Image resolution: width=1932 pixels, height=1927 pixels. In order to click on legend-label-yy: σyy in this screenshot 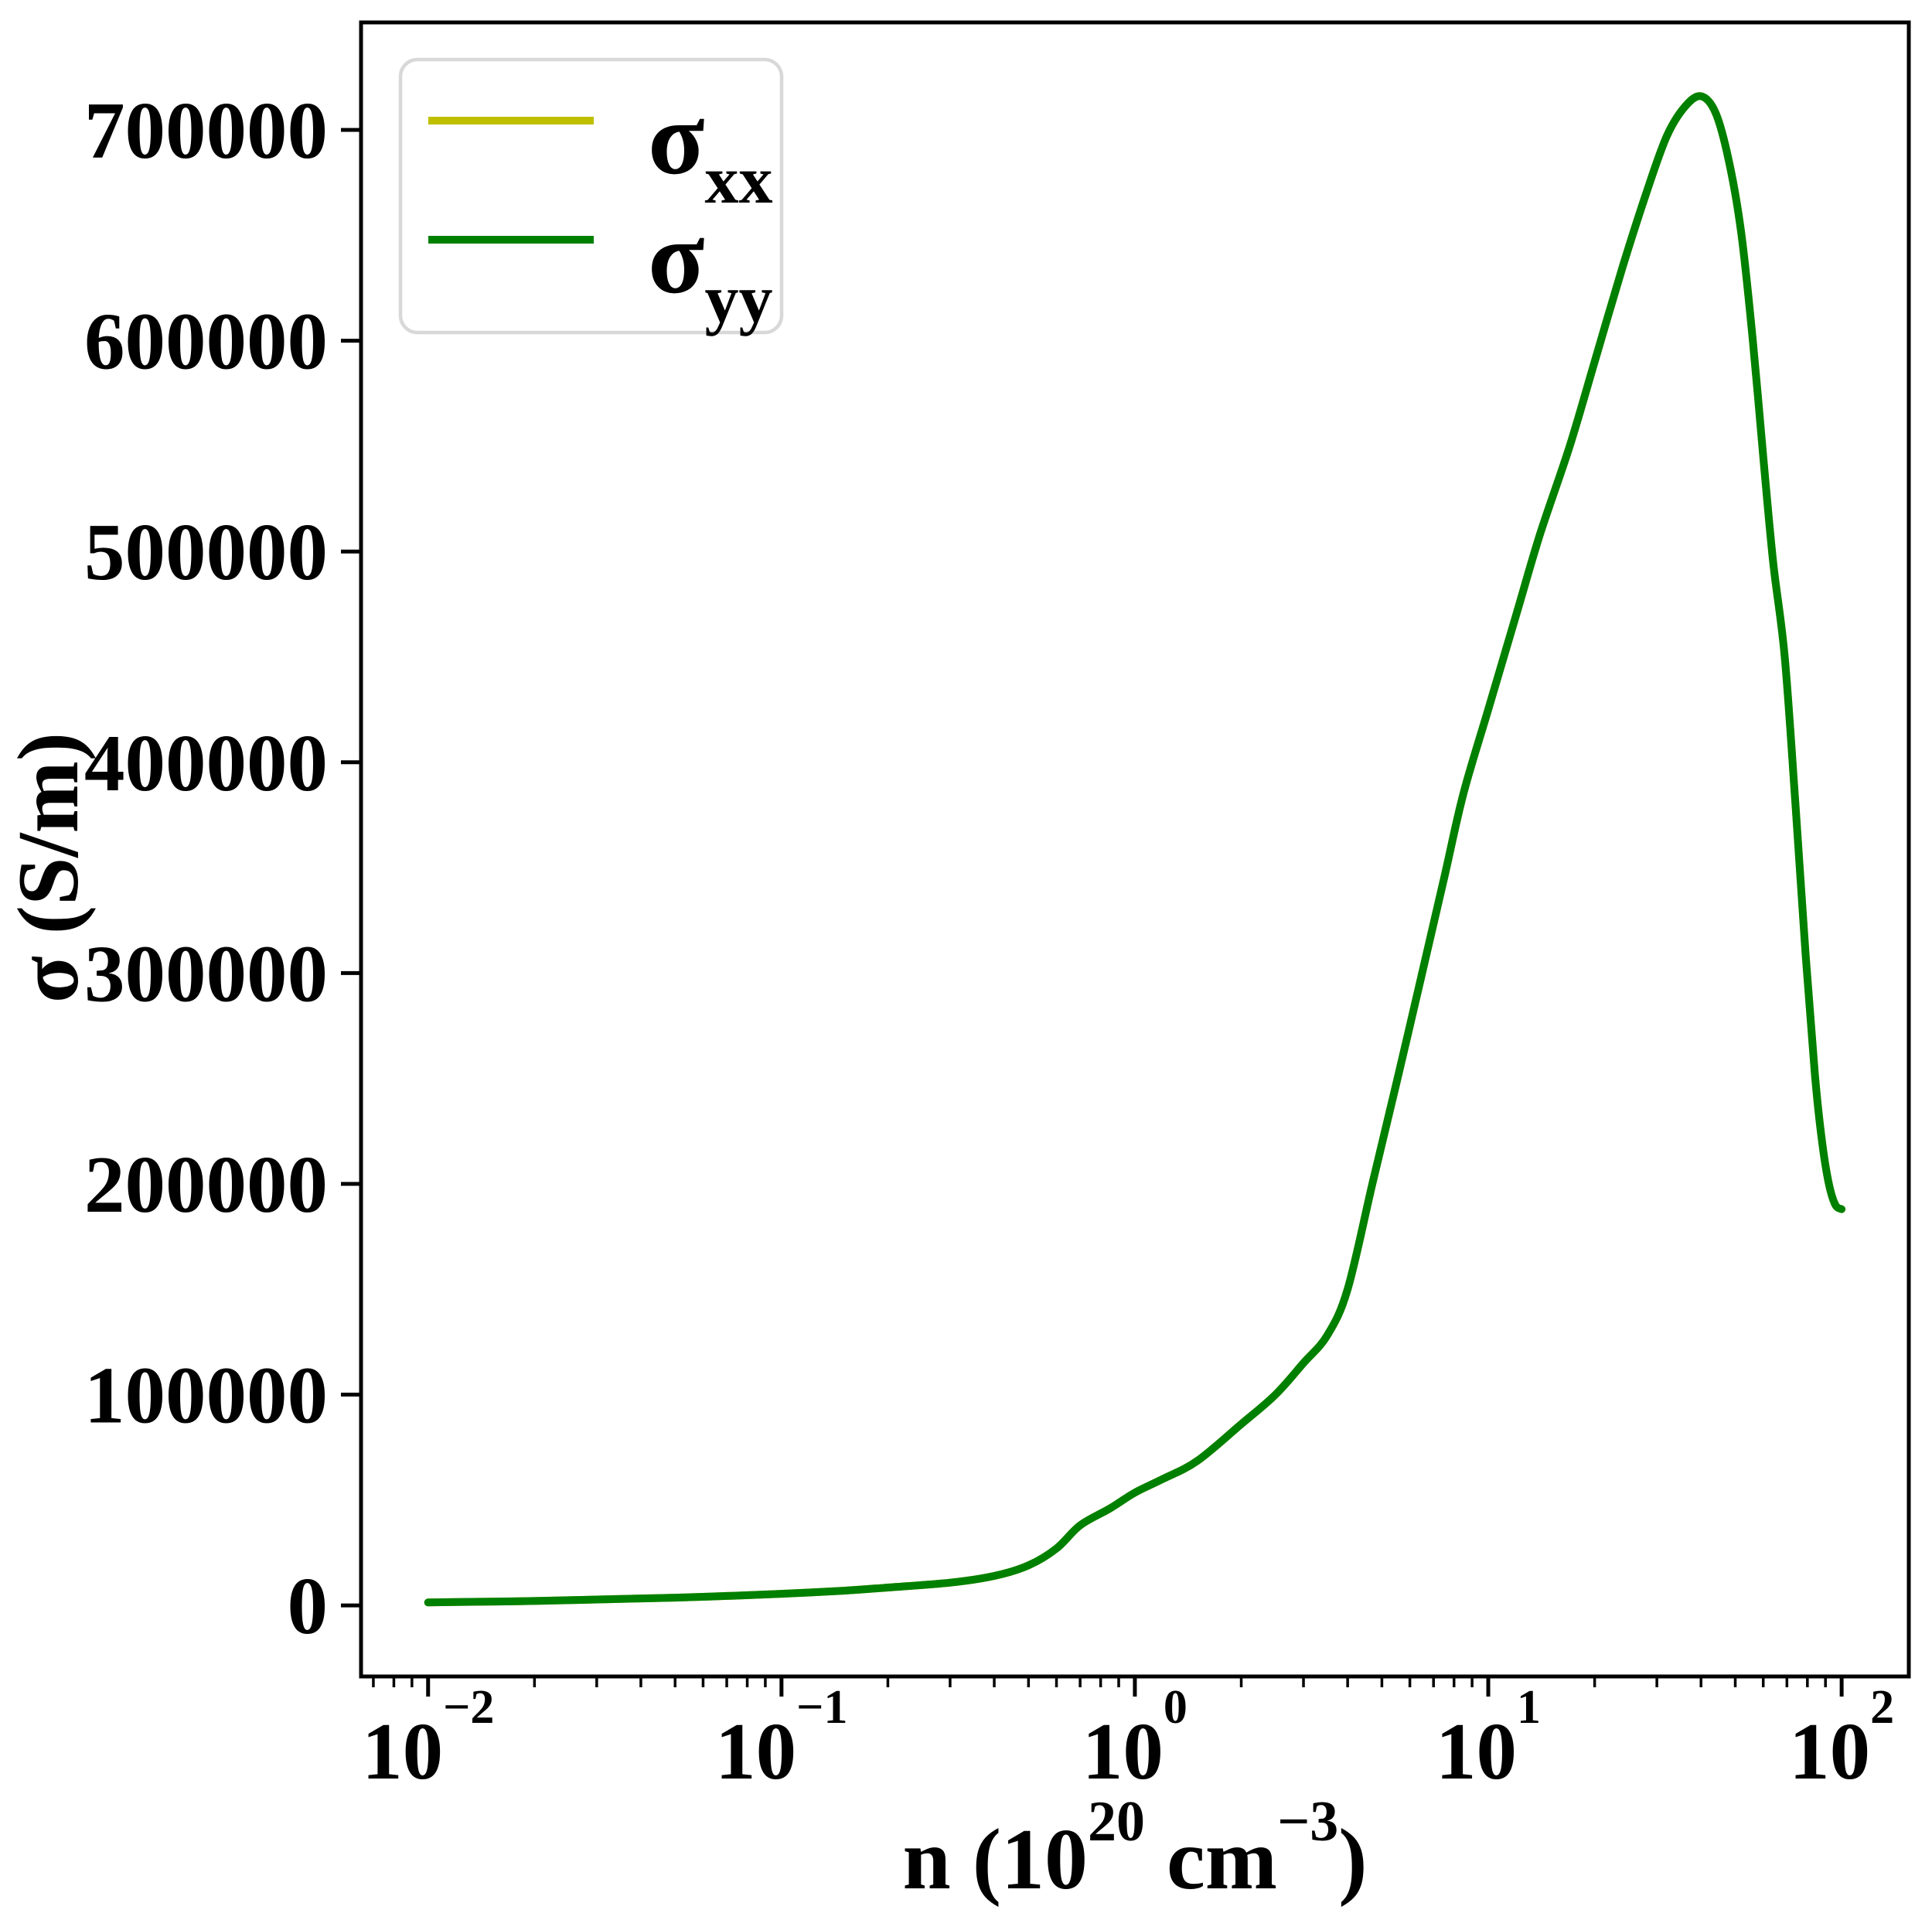, I will do `click(710, 268)`.